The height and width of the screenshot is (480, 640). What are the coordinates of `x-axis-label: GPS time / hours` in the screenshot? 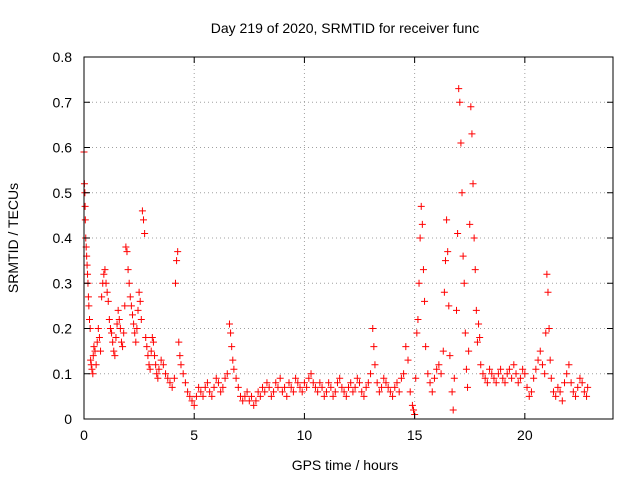 It's located at (345, 465).